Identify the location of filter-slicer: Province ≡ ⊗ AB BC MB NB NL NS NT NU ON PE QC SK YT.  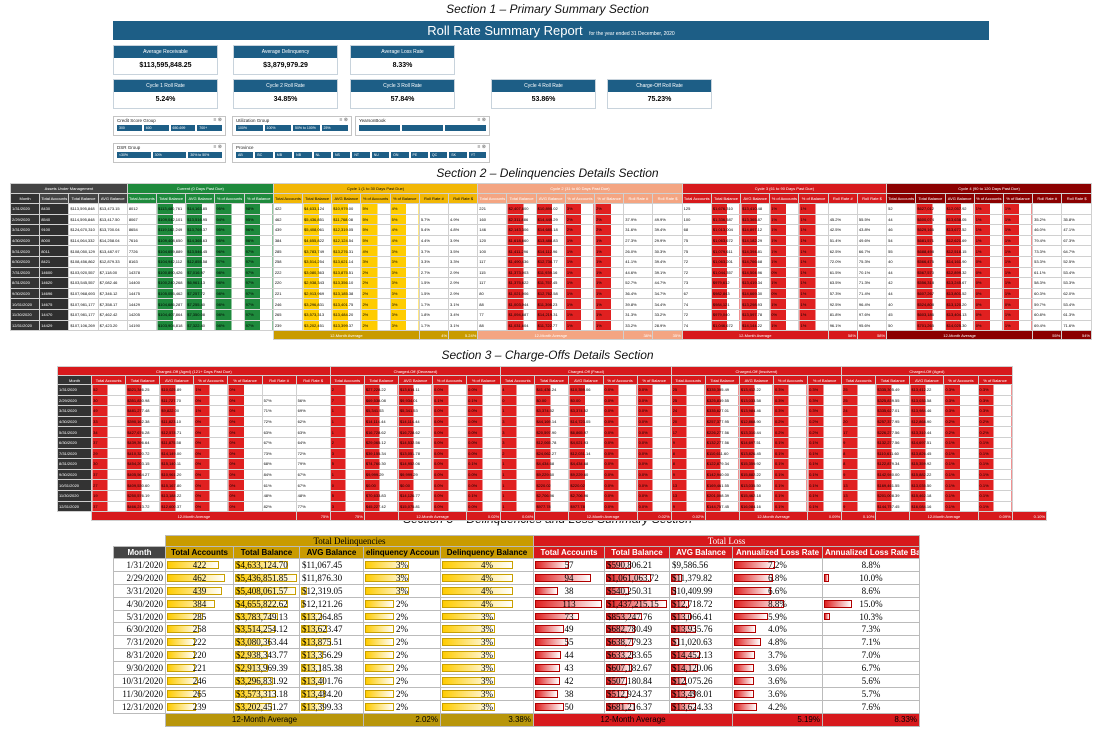
(361, 153).